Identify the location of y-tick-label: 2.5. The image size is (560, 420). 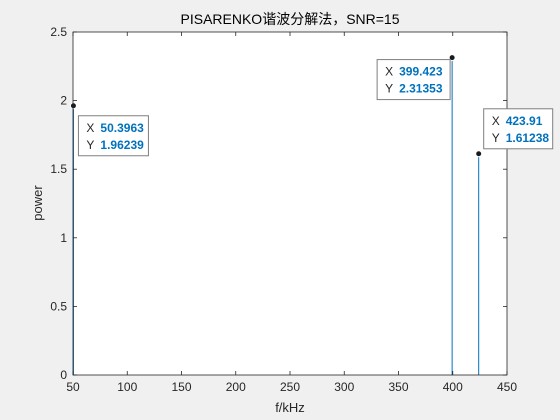
(58, 32).